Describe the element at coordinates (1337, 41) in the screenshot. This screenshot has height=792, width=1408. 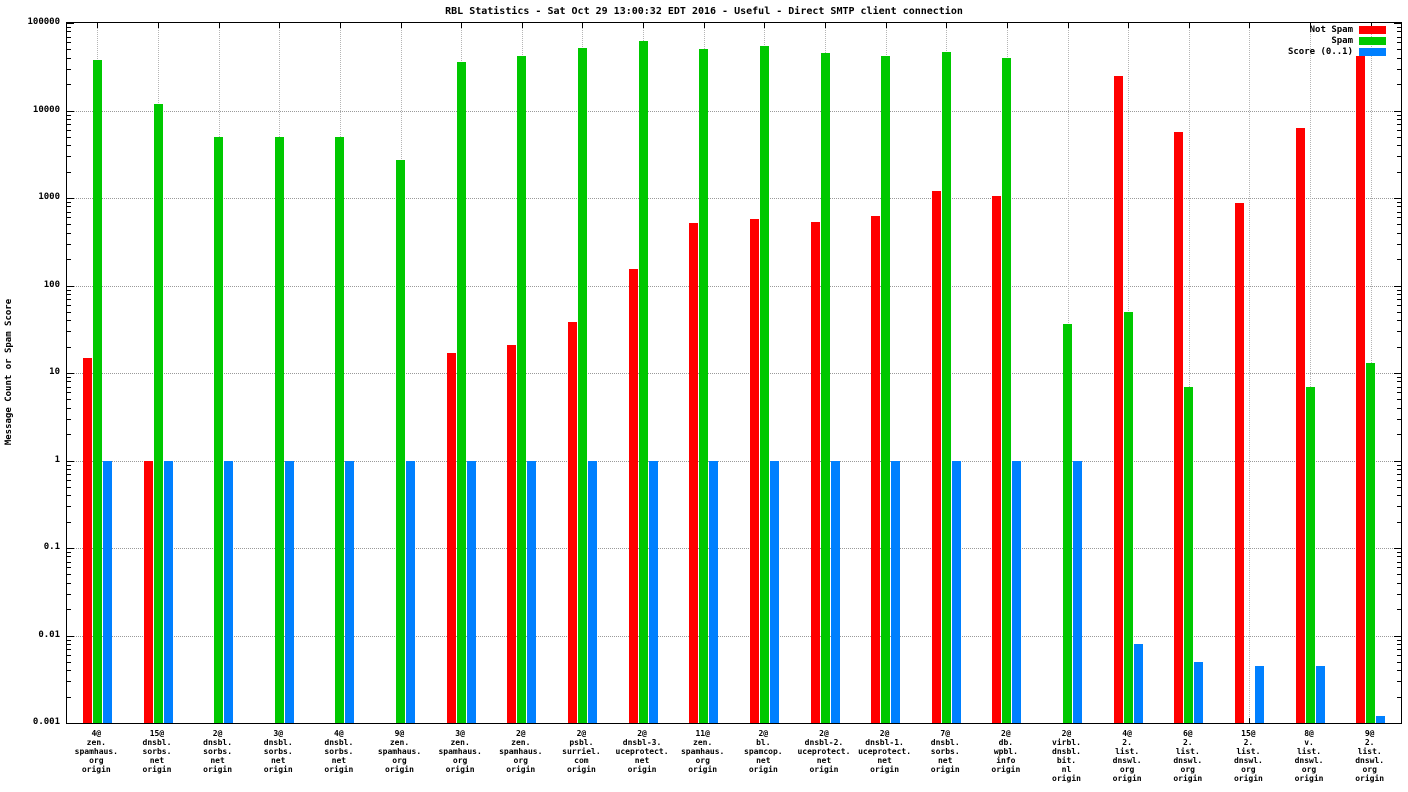
I see `legend-item-spam: Spam` at that location.